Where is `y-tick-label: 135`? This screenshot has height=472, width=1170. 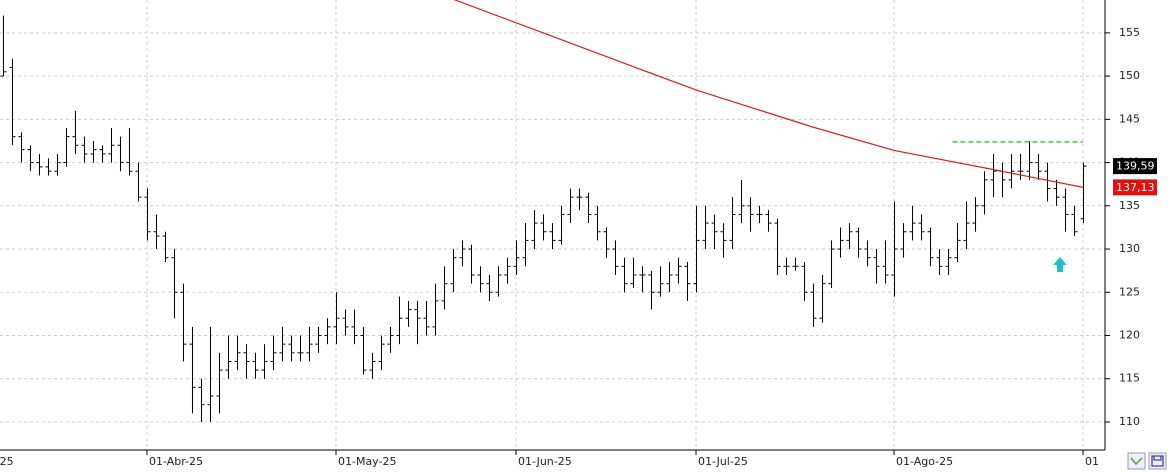 y-tick-label: 135 is located at coordinates (1129, 205).